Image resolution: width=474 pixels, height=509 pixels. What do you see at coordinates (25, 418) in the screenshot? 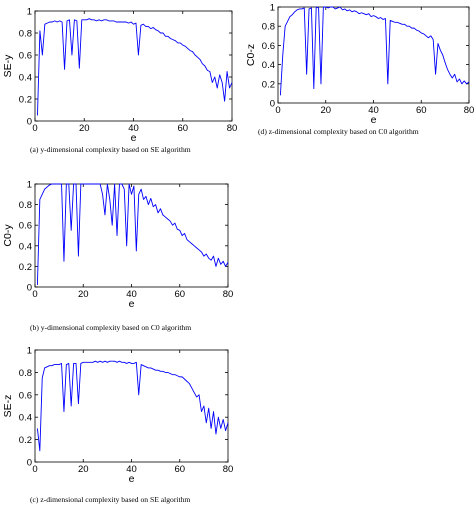
I see `chart-c-ytick-label: 0.4` at bounding box center [25, 418].